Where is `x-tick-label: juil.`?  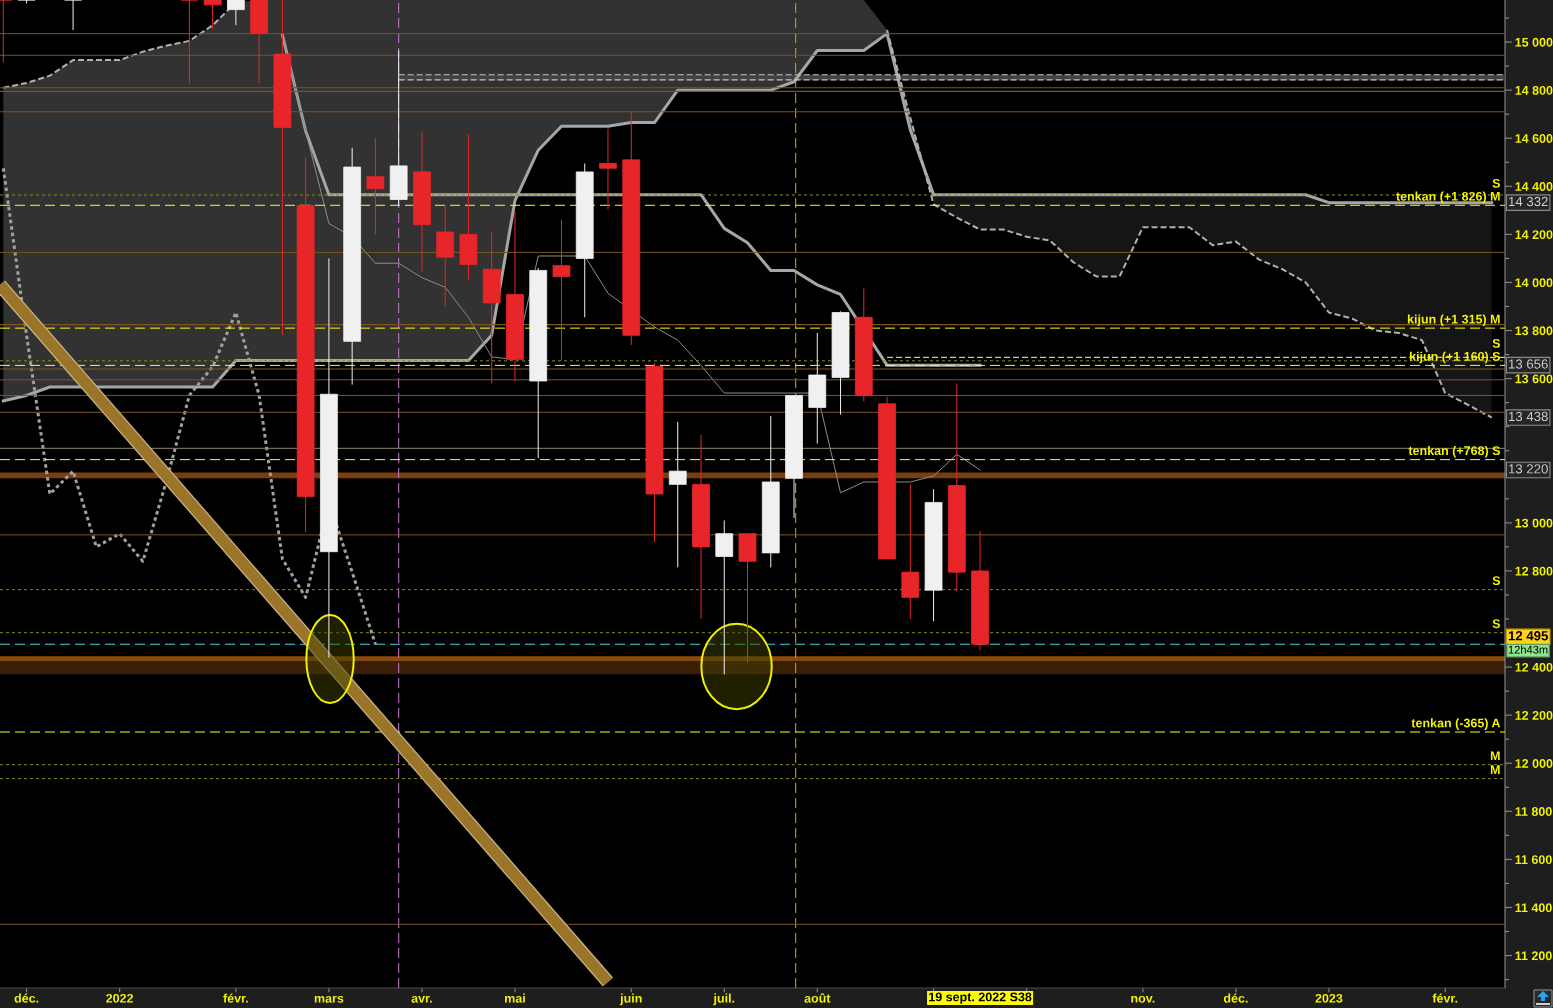
x-tick-label: juil. is located at coordinates (724, 999).